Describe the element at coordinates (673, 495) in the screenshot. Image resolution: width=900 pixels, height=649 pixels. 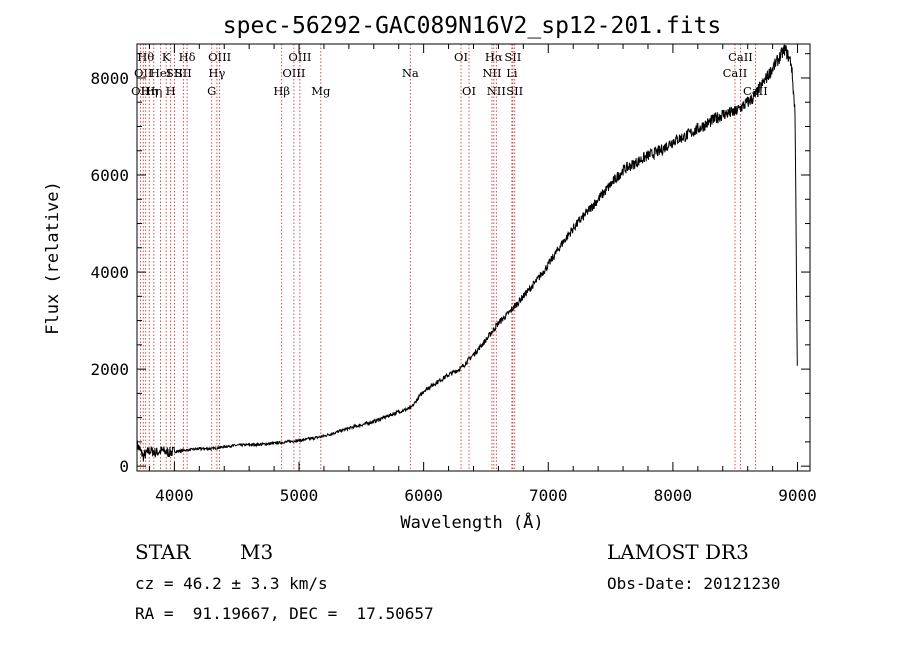
I see `x-tick-label-4: 8000` at that location.